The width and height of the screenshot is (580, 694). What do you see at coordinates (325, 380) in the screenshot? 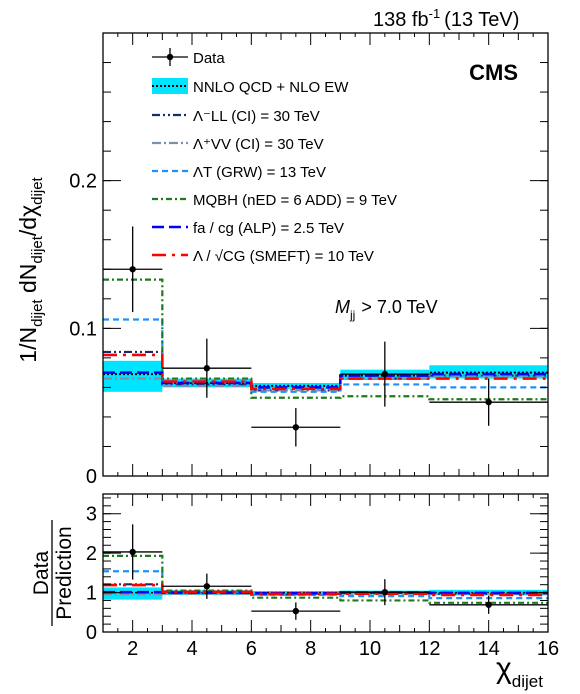
I see `main-alp-histogram` at bounding box center [325, 380].